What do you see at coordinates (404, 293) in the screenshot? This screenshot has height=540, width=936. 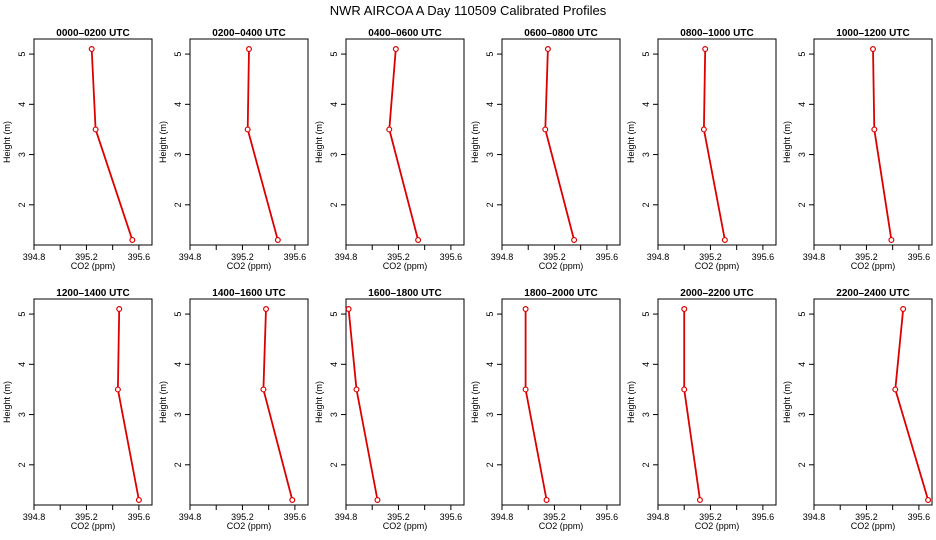 I see `panel-title: 1600–1800 UTC` at bounding box center [404, 293].